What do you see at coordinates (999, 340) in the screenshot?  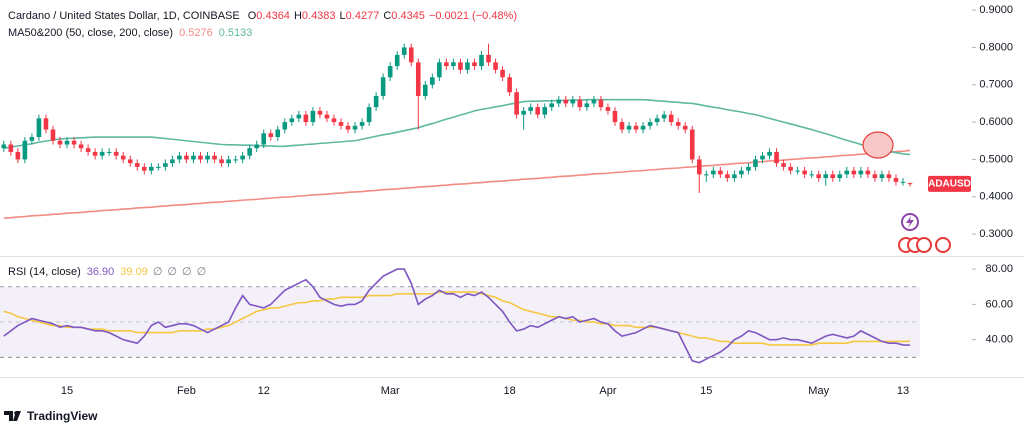 I see `y-tick-label: 40.00` at bounding box center [999, 340].